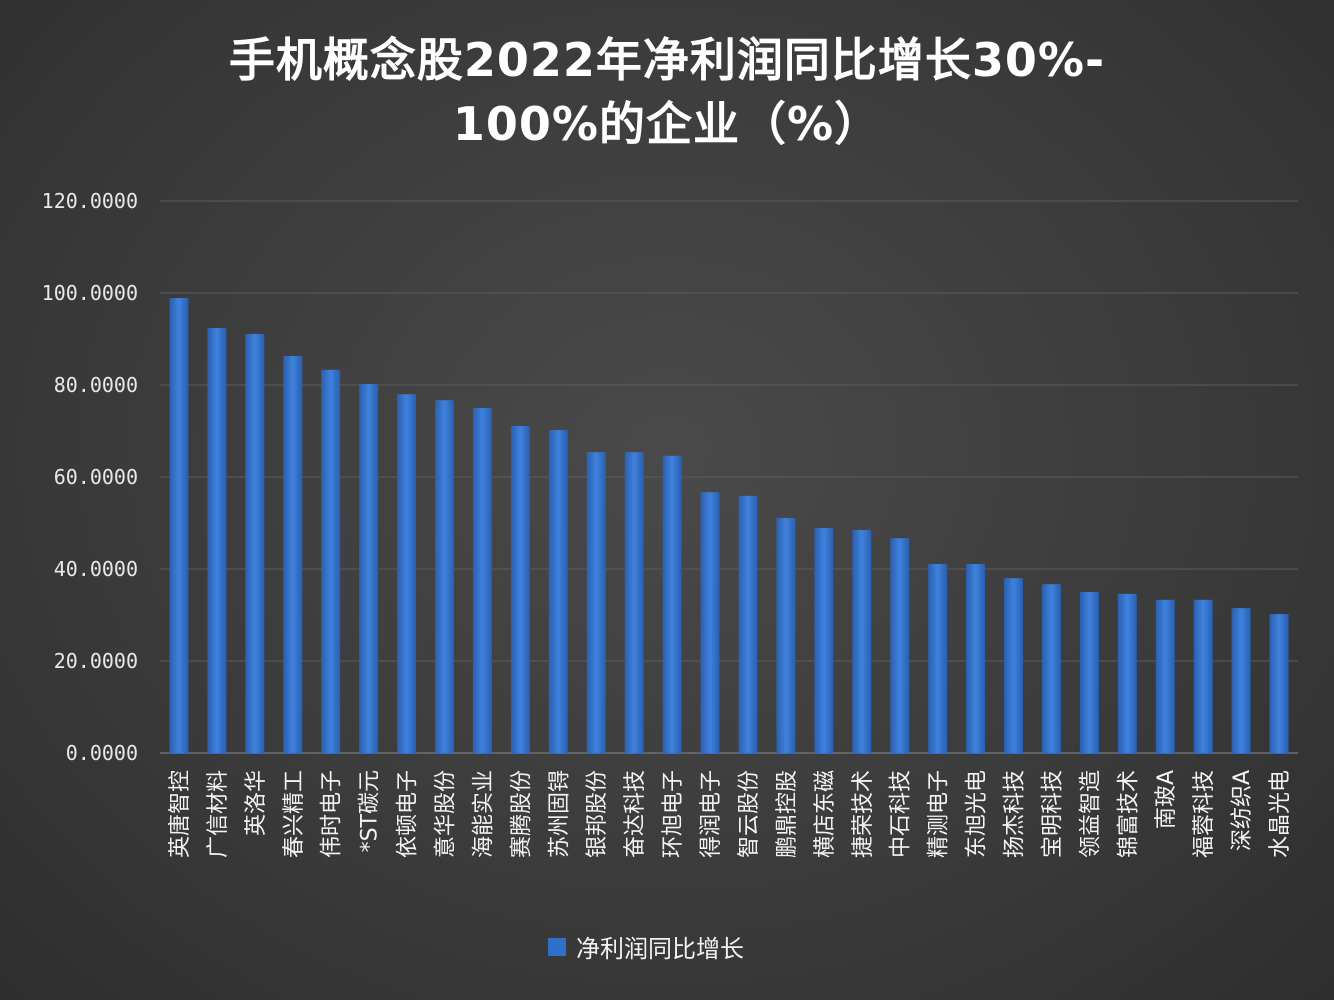 Image resolution: width=1334 pixels, height=1000 pixels. Describe the element at coordinates (96, 661) in the screenshot. I see `y-tick-label: 20.0000` at that location.